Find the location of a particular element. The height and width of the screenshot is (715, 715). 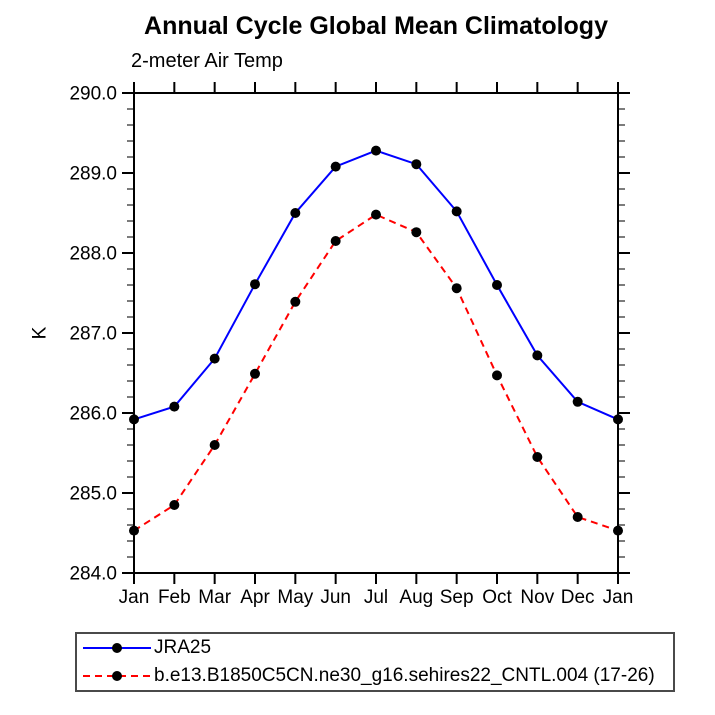

legend-label-jra25: JRA25 is located at coordinates (183, 647).